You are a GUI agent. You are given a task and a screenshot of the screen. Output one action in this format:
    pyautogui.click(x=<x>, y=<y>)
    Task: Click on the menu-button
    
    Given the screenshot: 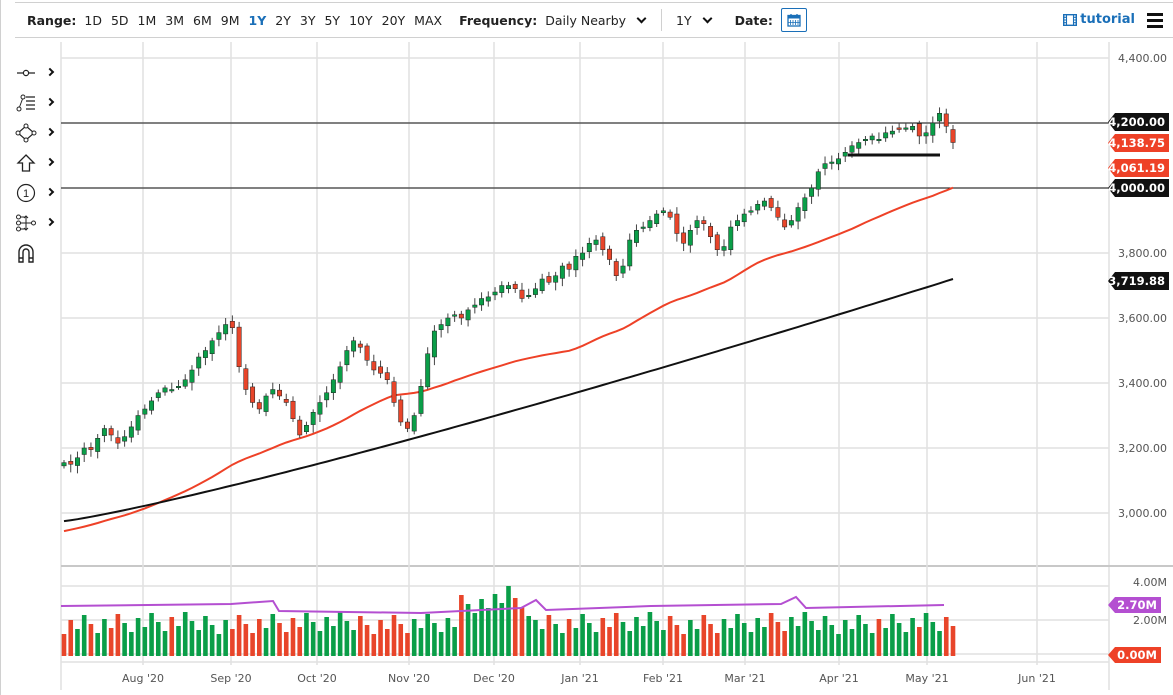 What is the action you would take?
    pyautogui.click(x=1155, y=22)
    